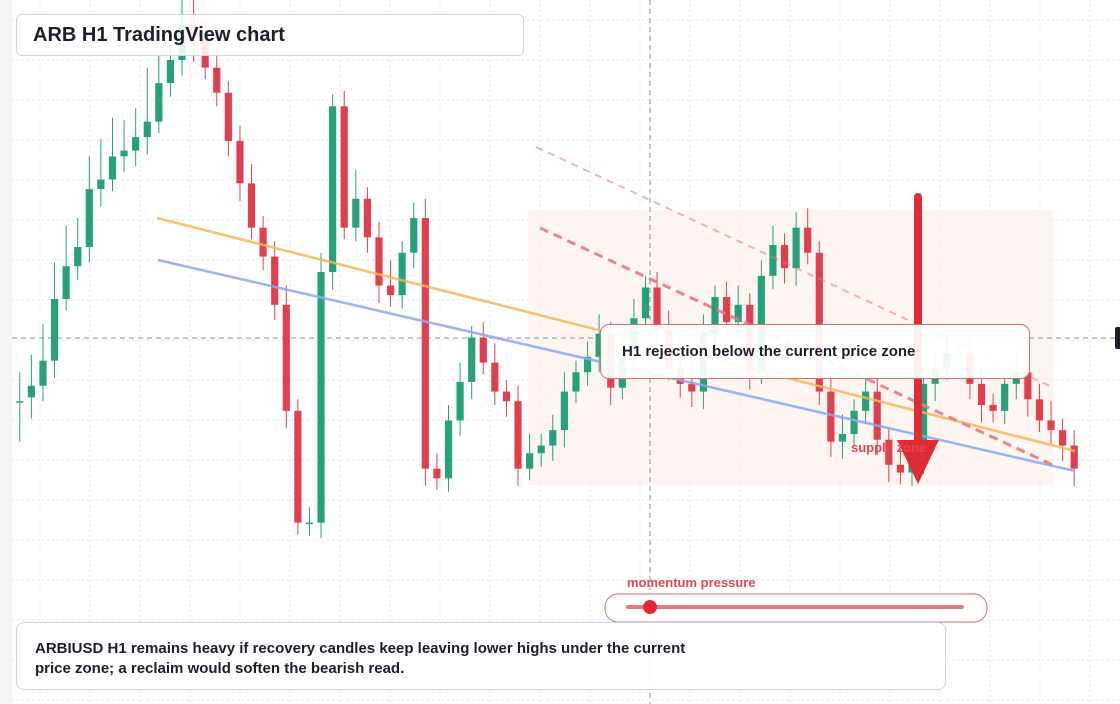 The height and width of the screenshot is (704, 1120). Describe the element at coordinates (270, 35) in the screenshot. I see `chart-title: ARB H1 TradingView chart` at that location.